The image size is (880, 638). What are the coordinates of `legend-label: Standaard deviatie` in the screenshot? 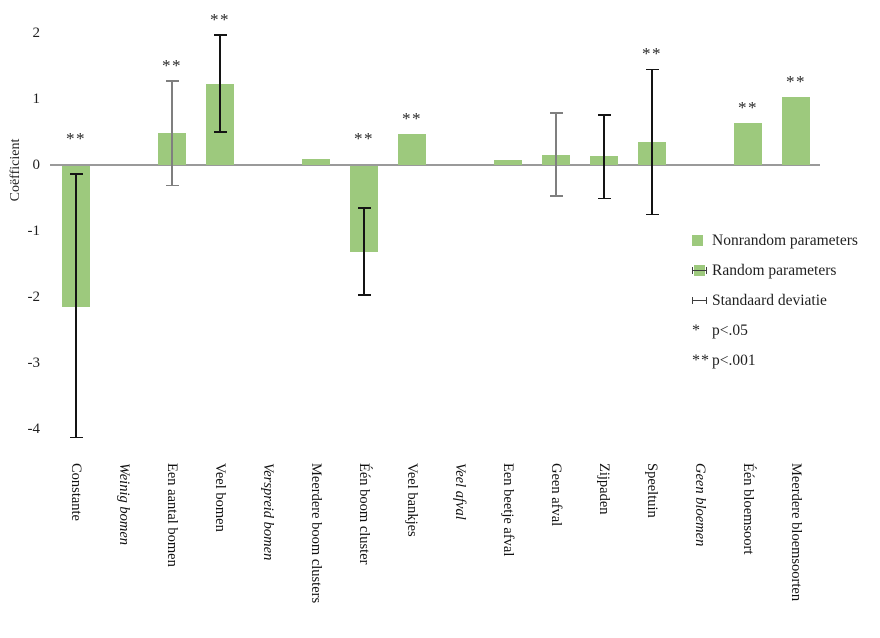 It's located at (769, 300).